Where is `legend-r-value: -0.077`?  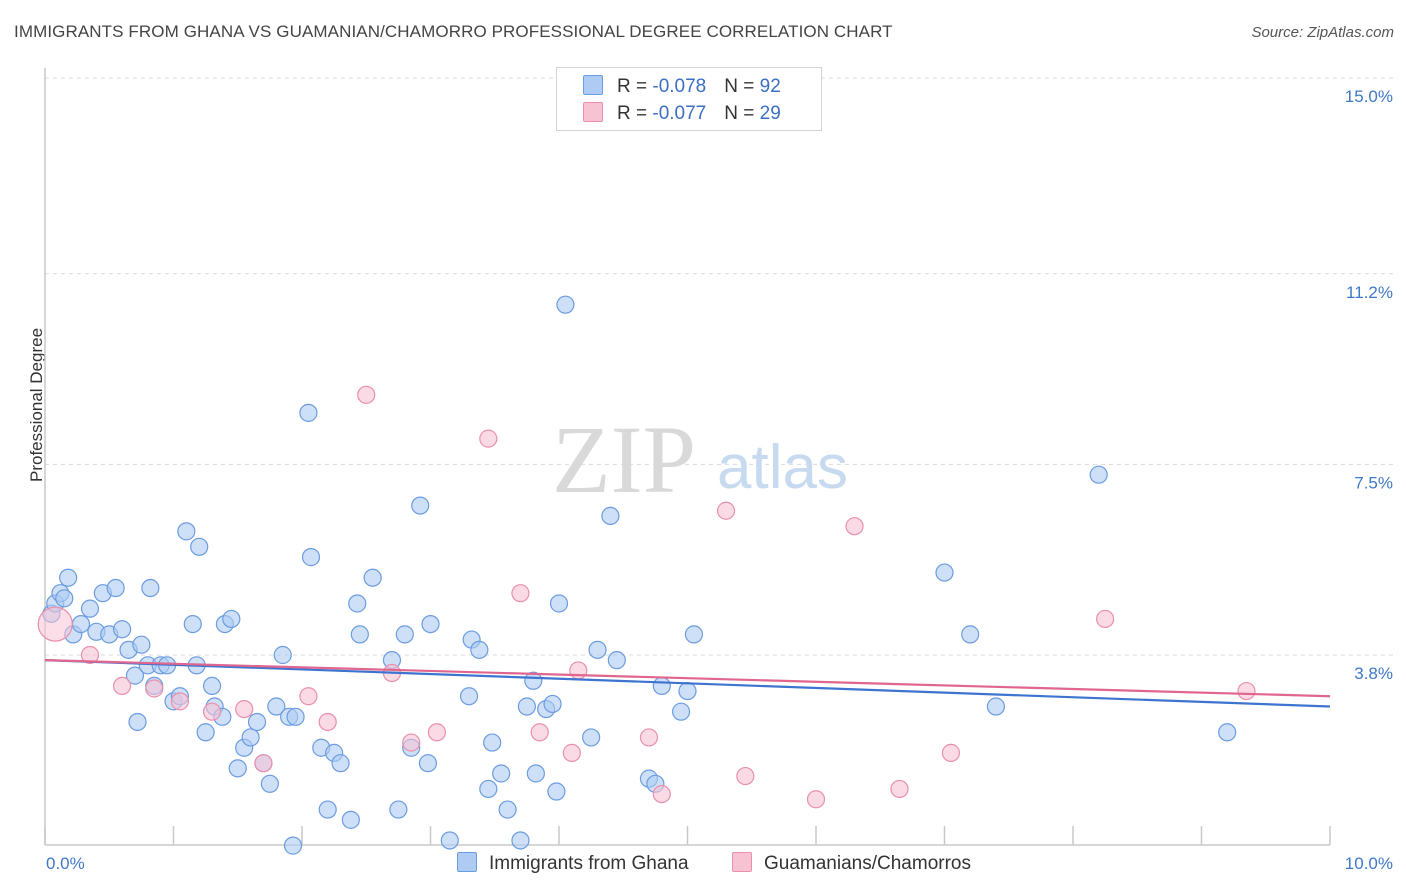 legend-r-value: -0.077 is located at coordinates (679, 113).